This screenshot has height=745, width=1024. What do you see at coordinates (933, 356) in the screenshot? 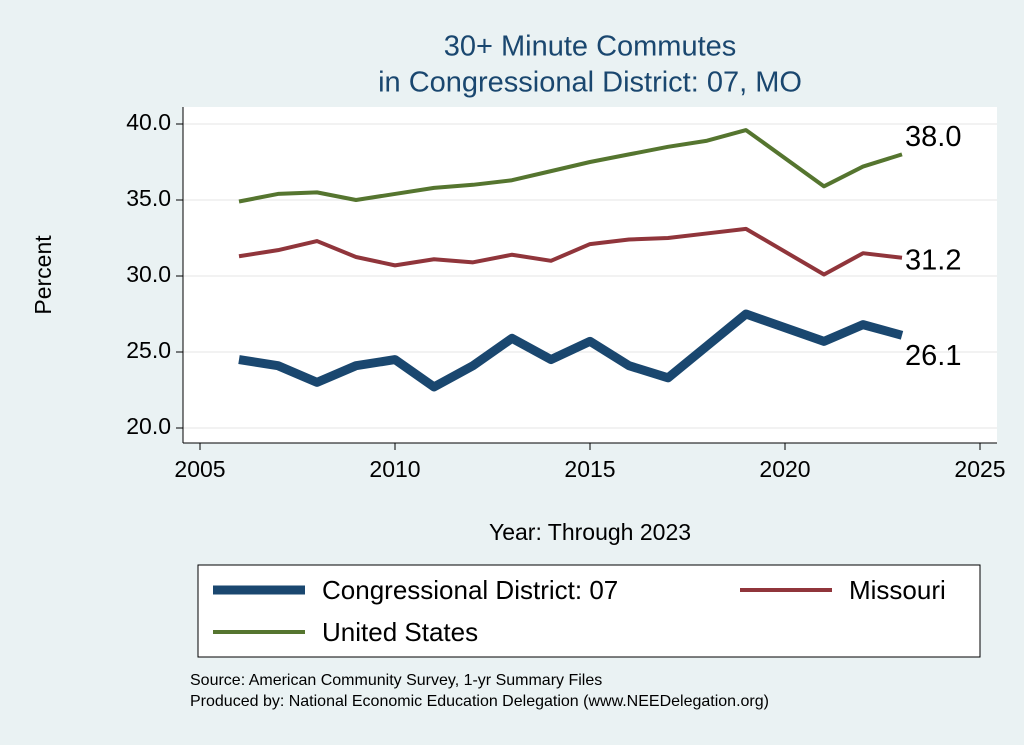
I see `end-label: 26.1` at bounding box center [933, 356].